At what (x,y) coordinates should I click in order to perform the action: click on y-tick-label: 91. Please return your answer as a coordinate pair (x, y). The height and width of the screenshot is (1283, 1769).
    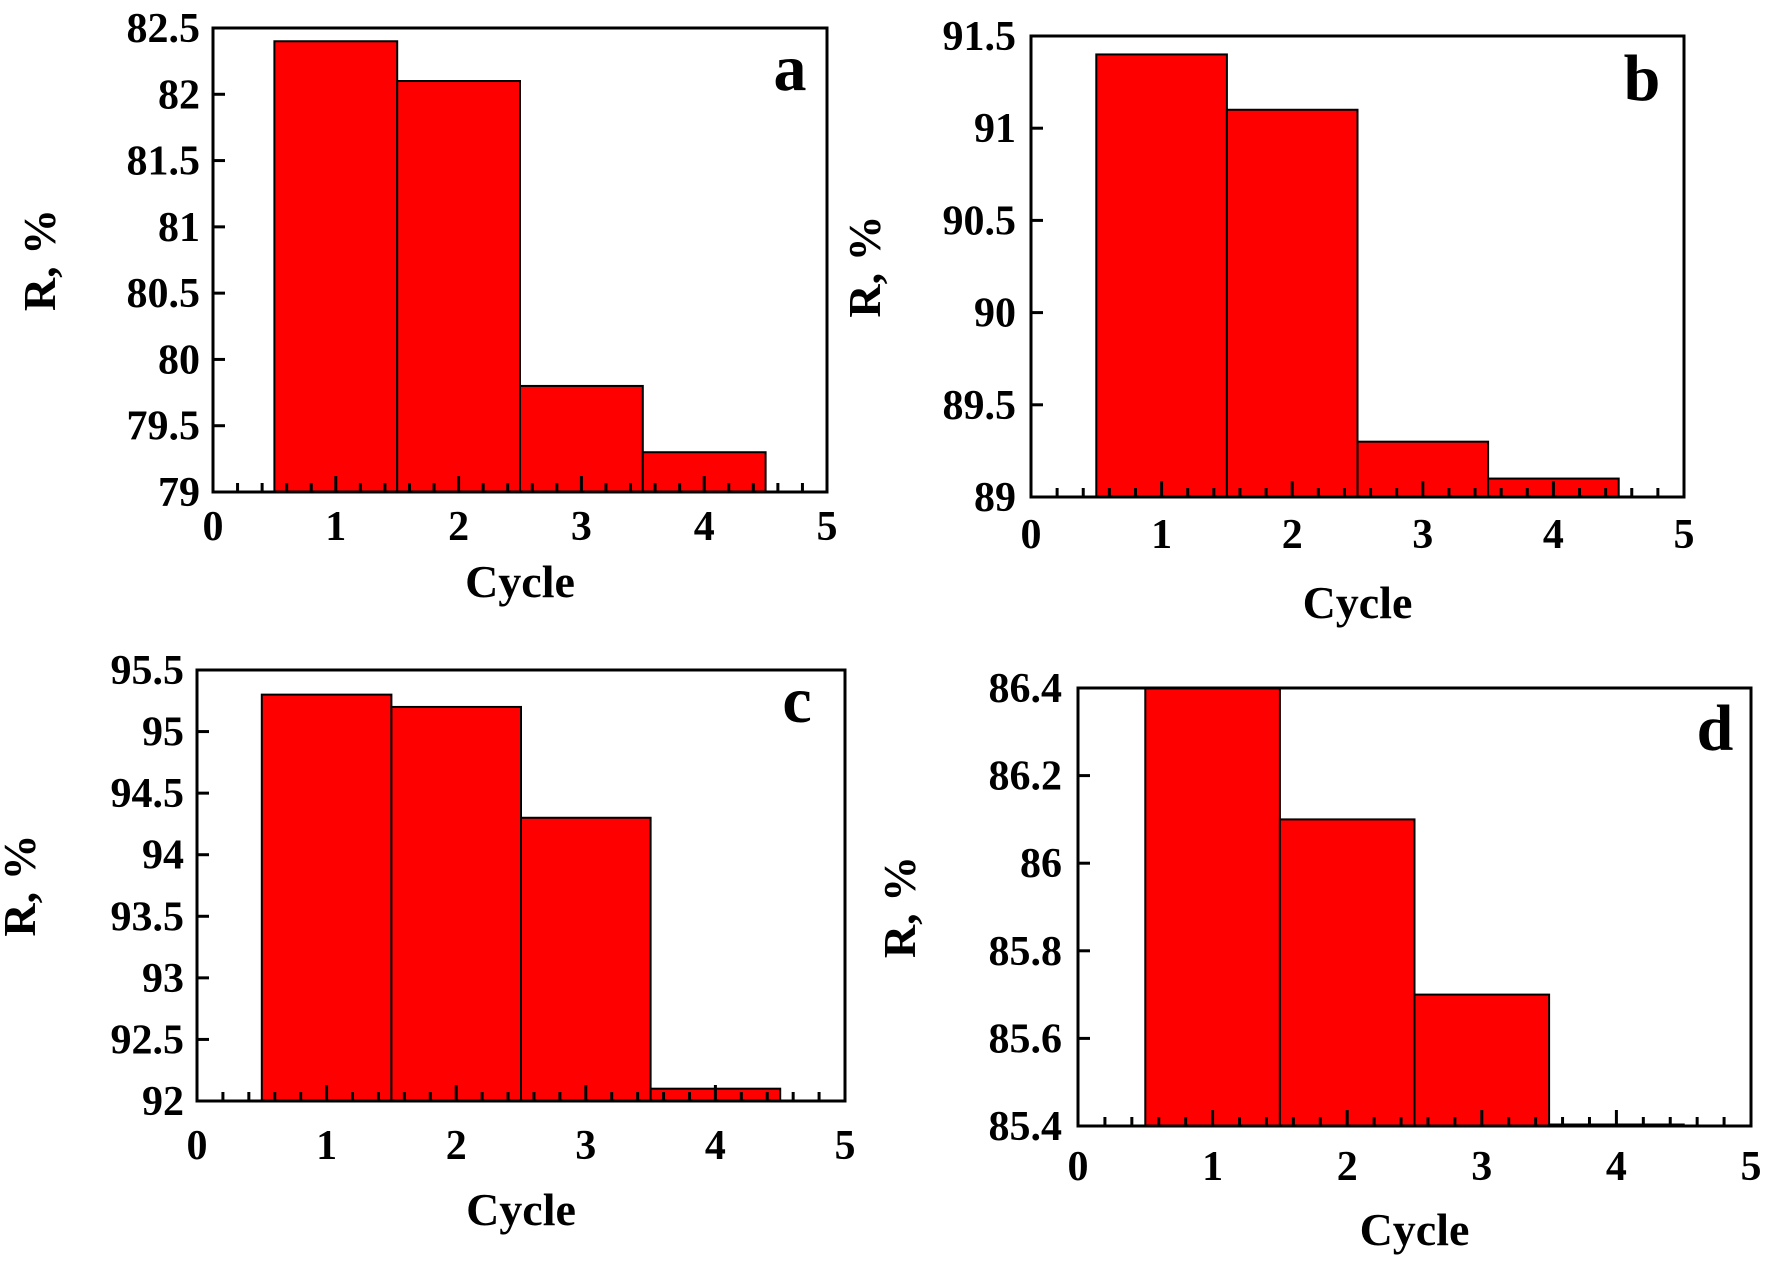
    Looking at the image, I should click on (995, 129).